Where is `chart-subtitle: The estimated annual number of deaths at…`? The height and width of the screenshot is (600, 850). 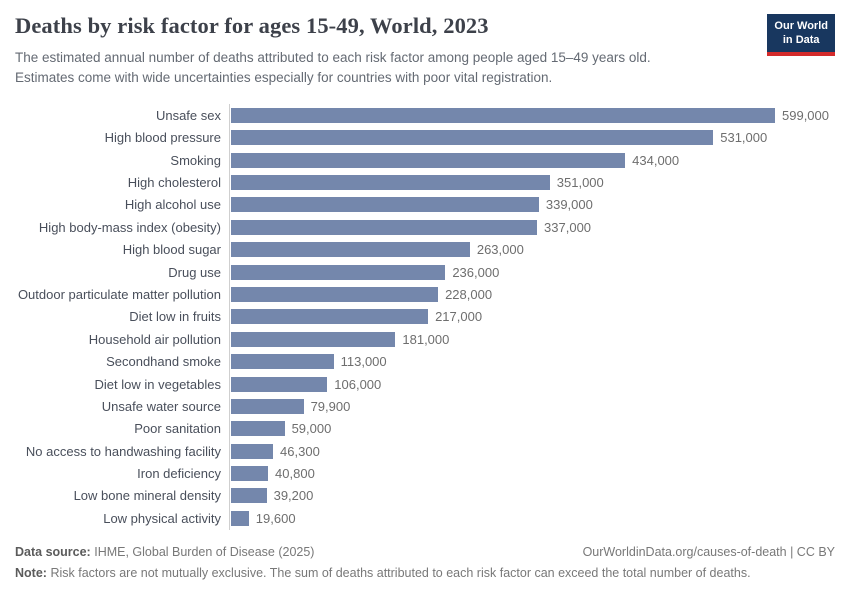 chart-subtitle: The estimated annual number of deaths at… is located at coordinates (333, 67).